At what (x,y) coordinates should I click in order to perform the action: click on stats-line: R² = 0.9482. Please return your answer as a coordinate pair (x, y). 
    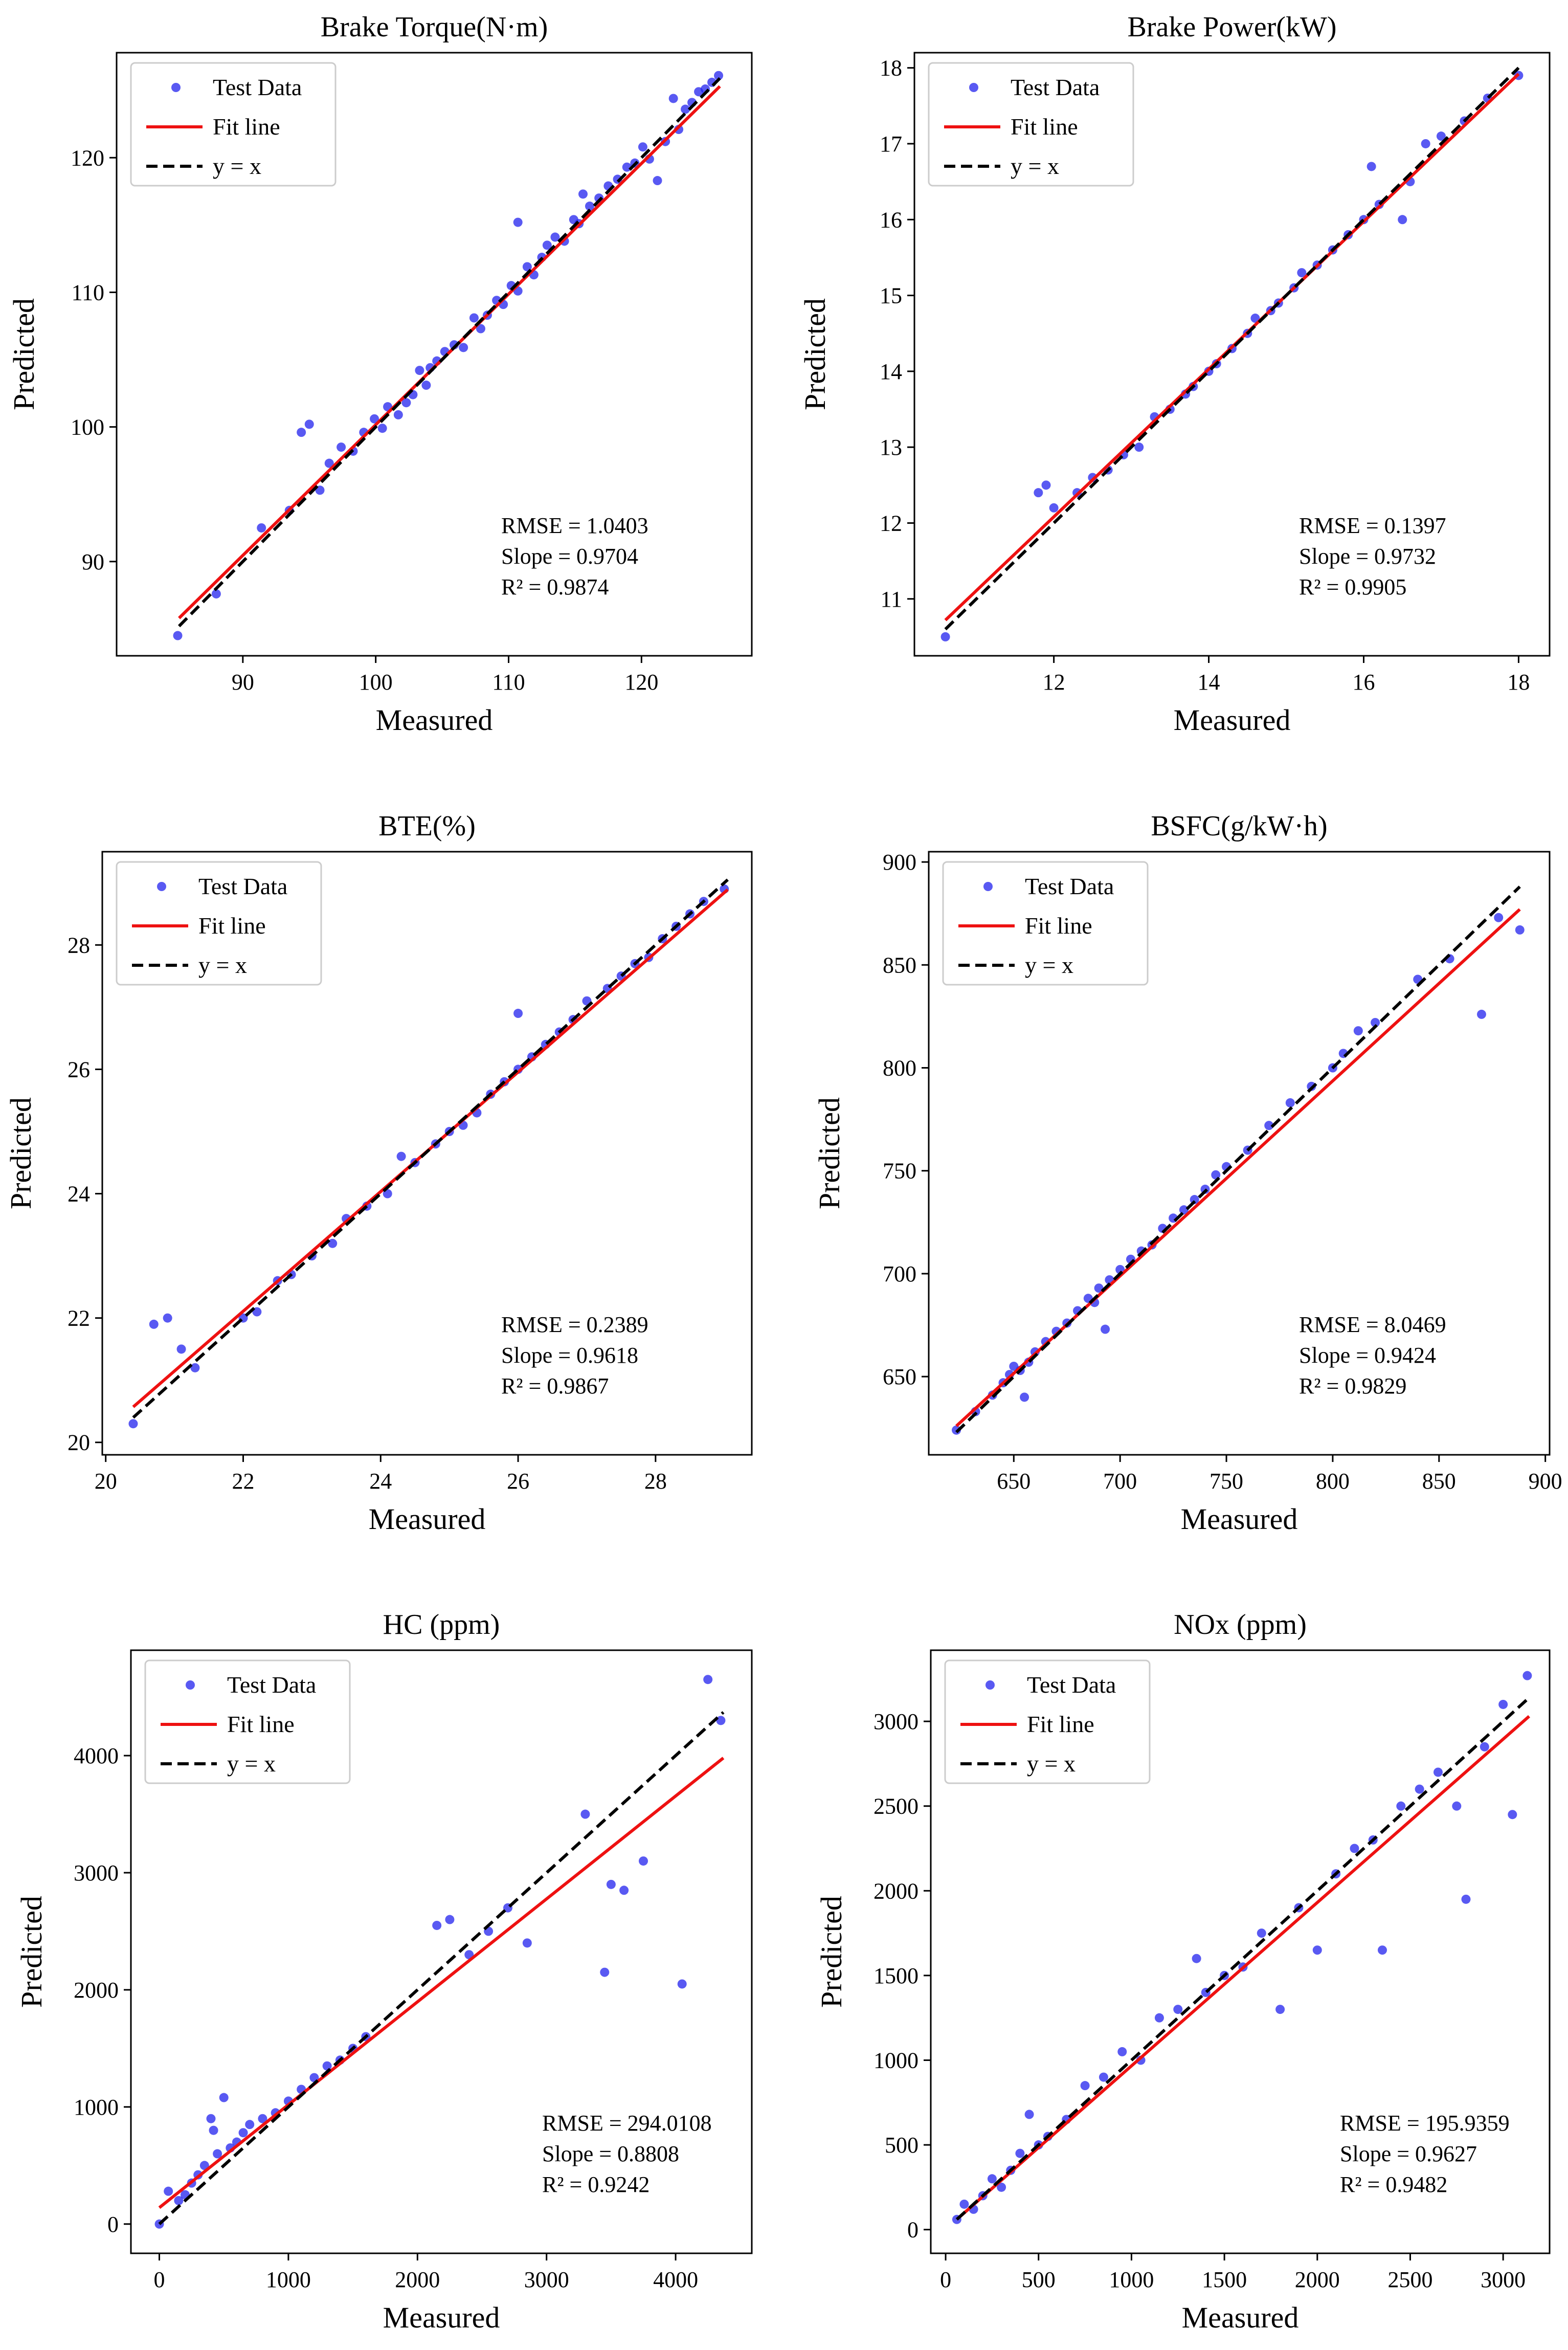
    Looking at the image, I should click on (1393, 2184).